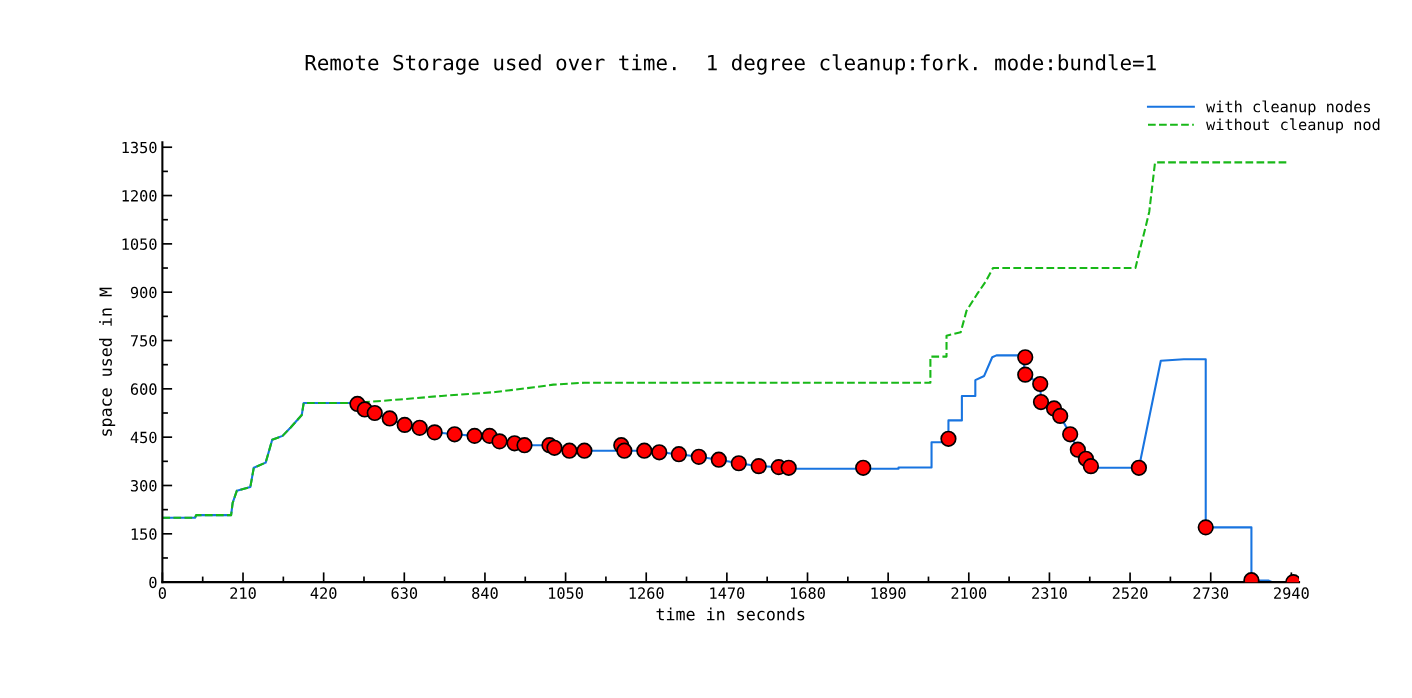  What do you see at coordinates (1130, 593) in the screenshot?
I see `x-tick-label: 2520` at bounding box center [1130, 593].